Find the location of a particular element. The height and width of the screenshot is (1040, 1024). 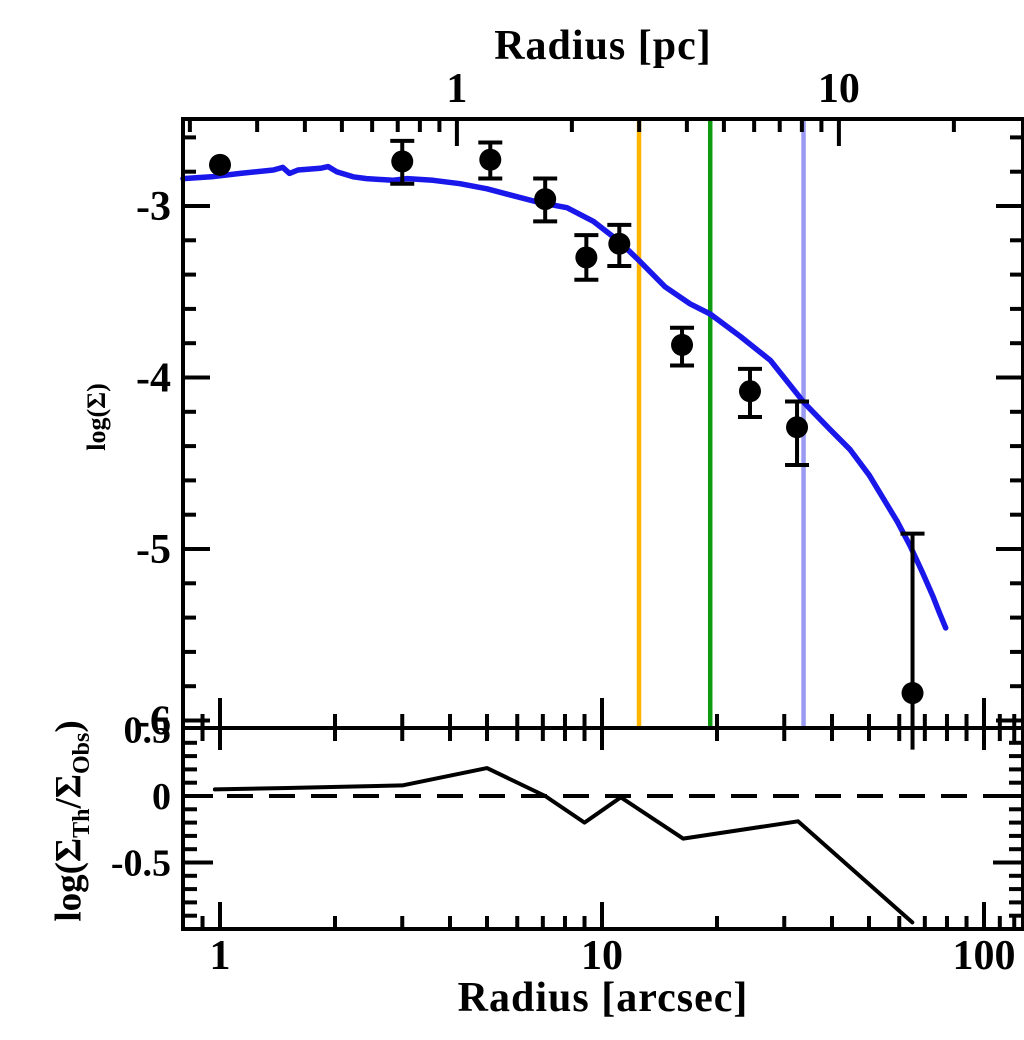

ylabel-text: log(Σ is located at coordinates (69, 879).